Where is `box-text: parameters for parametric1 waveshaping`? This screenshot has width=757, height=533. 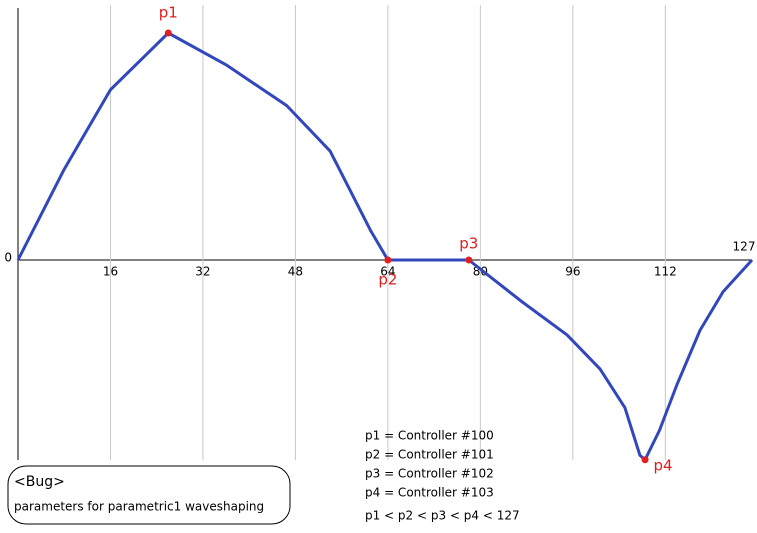
box-text: parameters for parametric1 waveshaping is located at coordinates (139, 507).